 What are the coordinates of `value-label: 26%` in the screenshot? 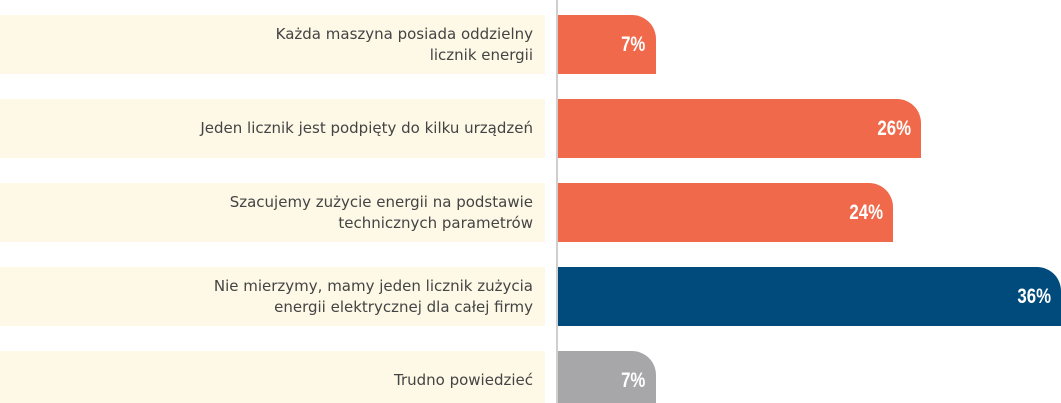 It's located at (894, 128).